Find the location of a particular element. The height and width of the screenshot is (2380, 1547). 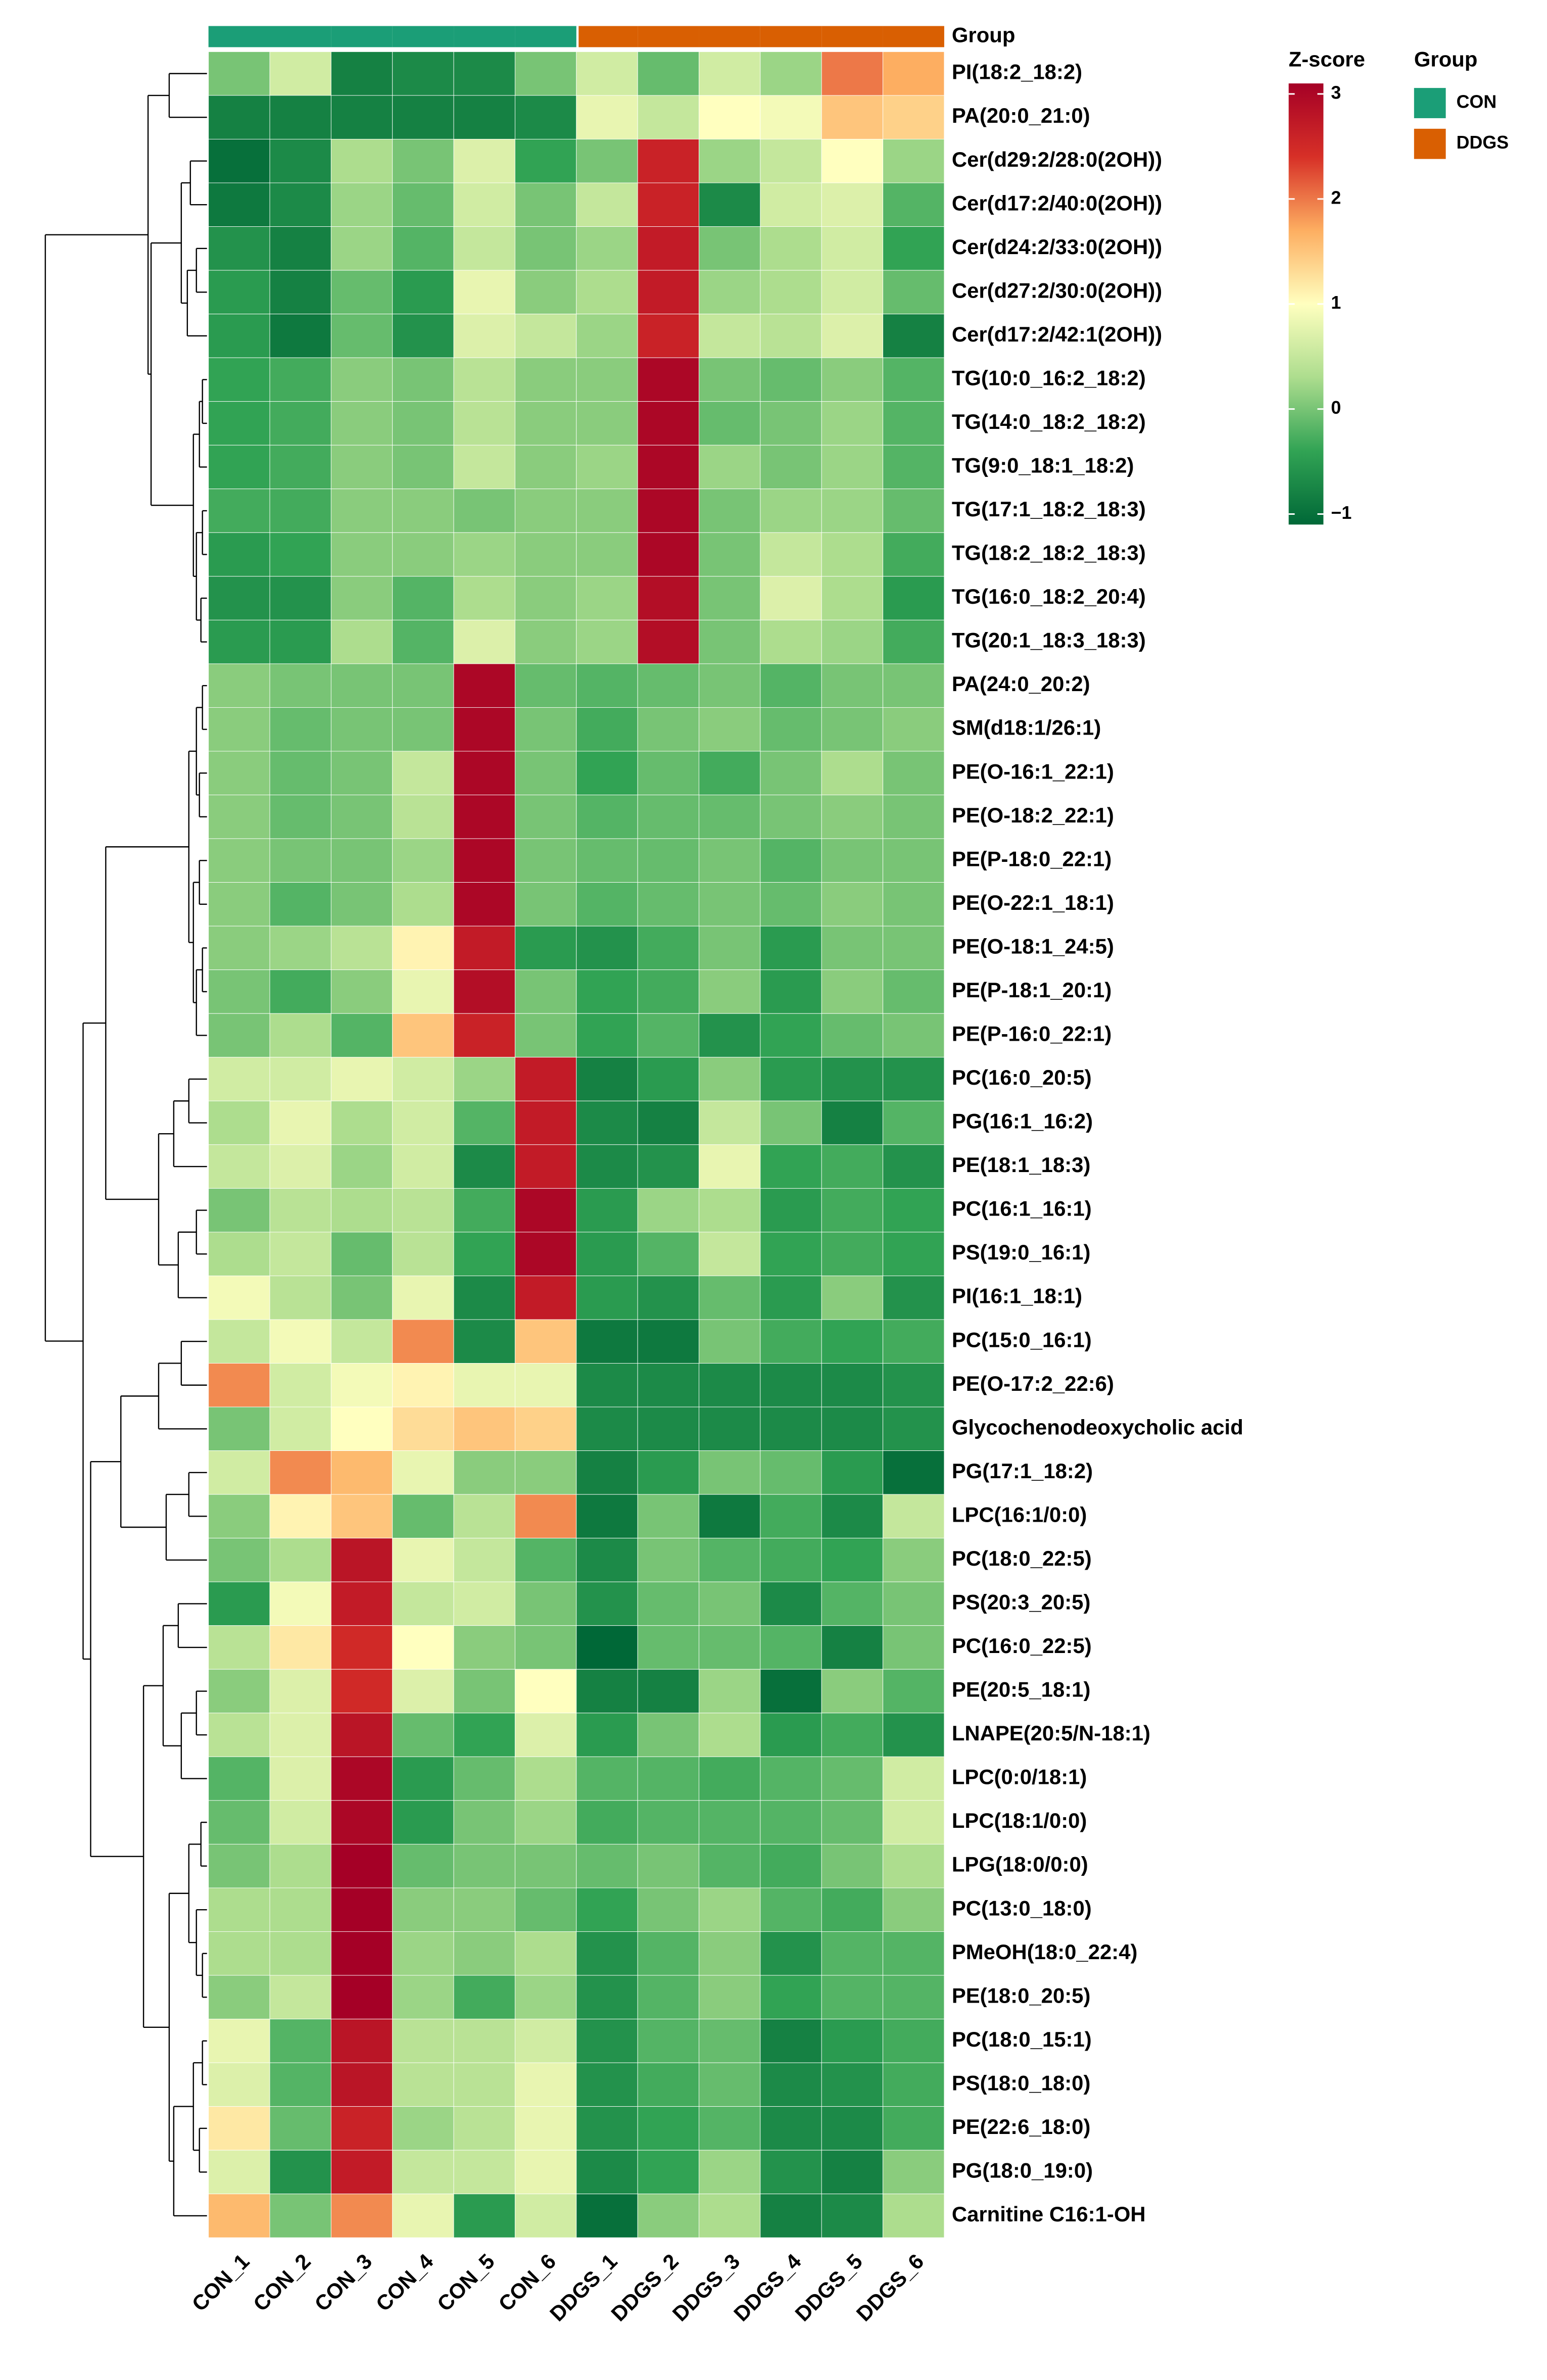

row-label: LPC(18:1/0:0) is located at coordinates (1020, 1820).